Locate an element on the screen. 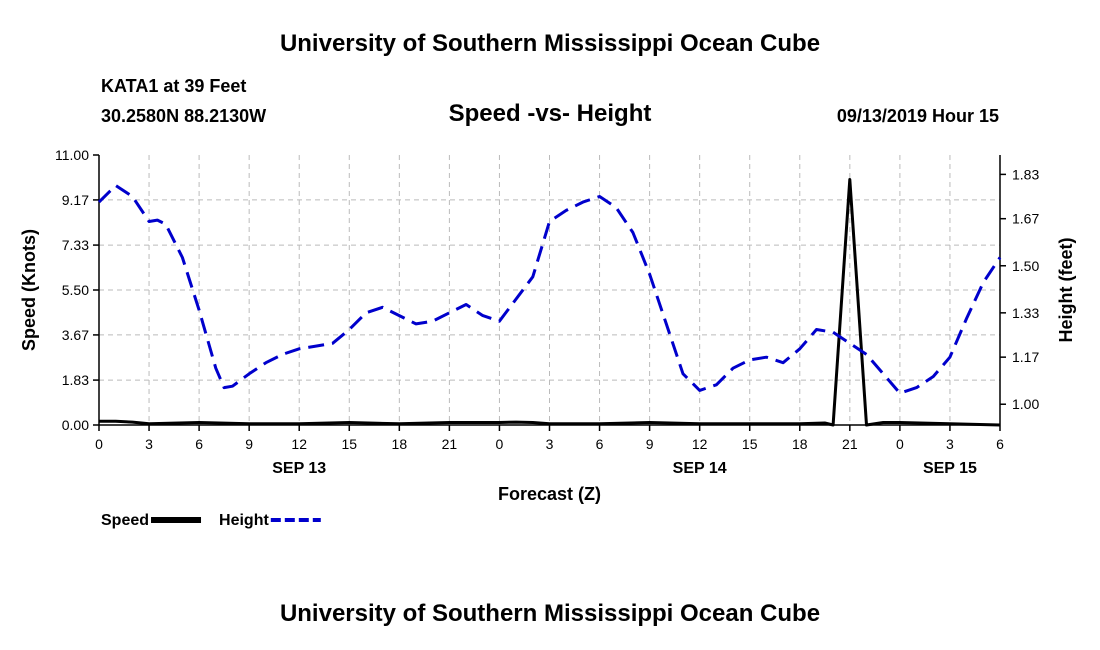 The width and height of the screenshot is (1100, 650). y-right-tick-label: 1.50 is located at coordinates (1025, 266).